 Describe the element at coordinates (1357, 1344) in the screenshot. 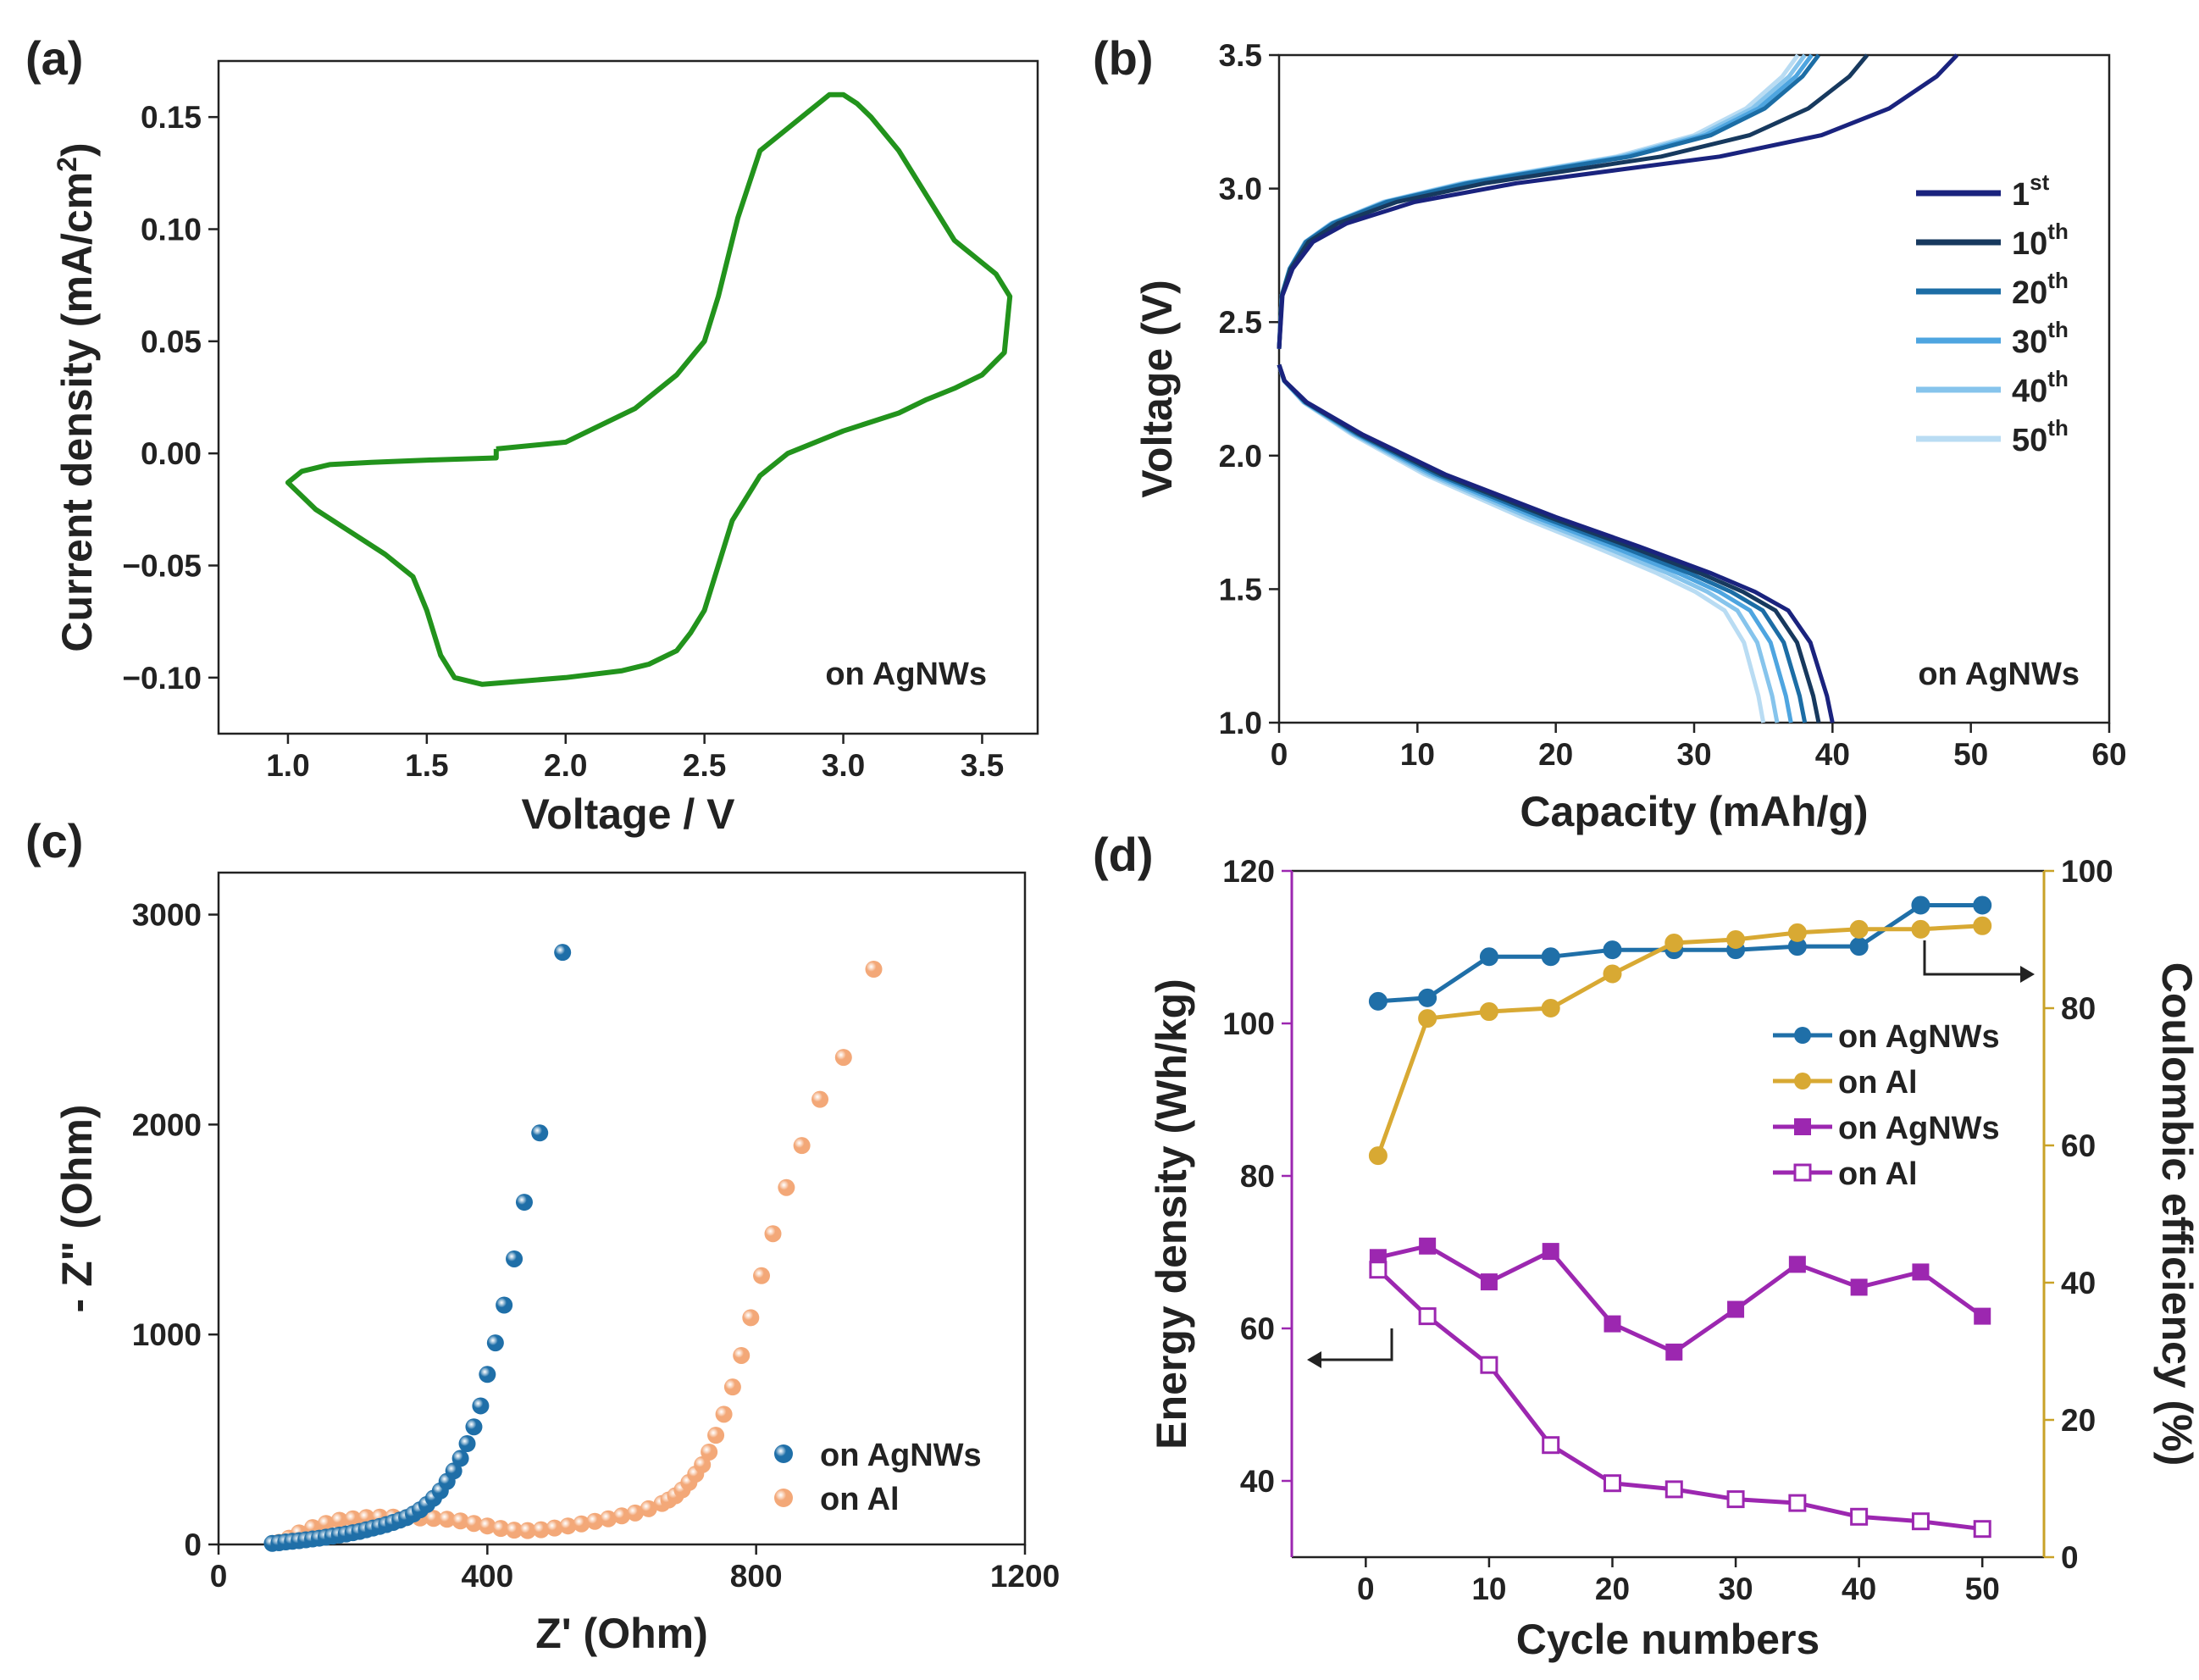

I see `left-axis-arrow` at that location.